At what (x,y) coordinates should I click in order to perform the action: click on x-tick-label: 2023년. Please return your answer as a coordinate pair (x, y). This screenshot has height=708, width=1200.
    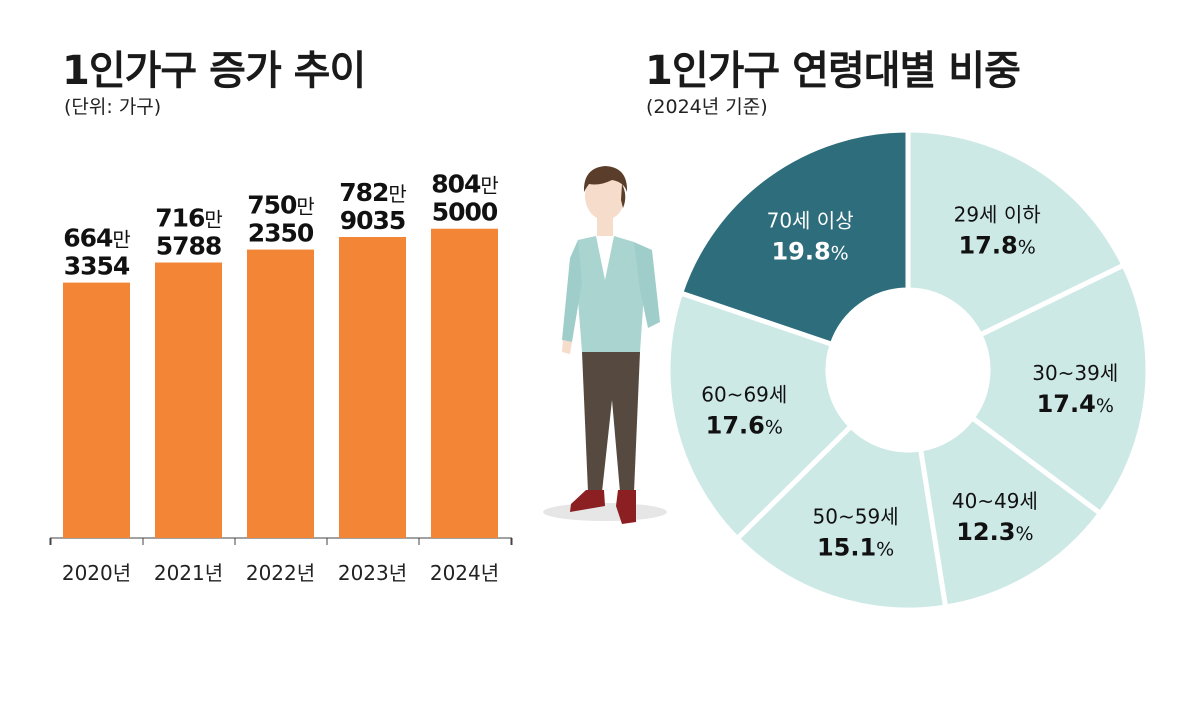
    Looking at the image, I should click on (372, 573).